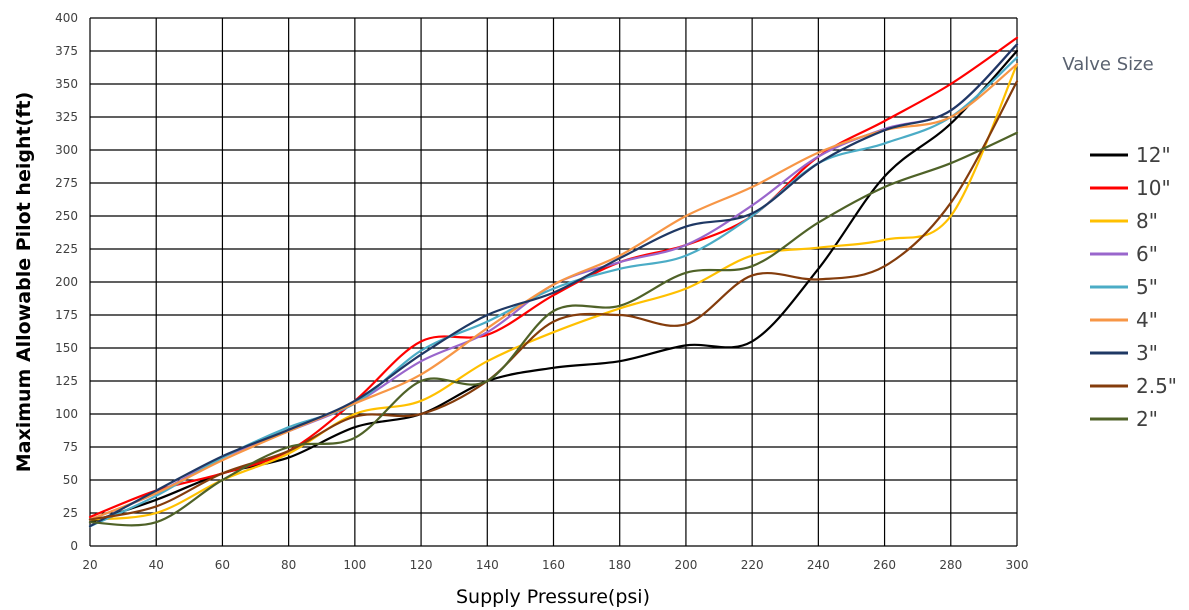 Image resolution: width=1189 pixels, height=610 pixels. What do you see at coordinates (884, 565) in the screenshot?
I see `x-tick-label: 260` at bounding box center [884, 565].